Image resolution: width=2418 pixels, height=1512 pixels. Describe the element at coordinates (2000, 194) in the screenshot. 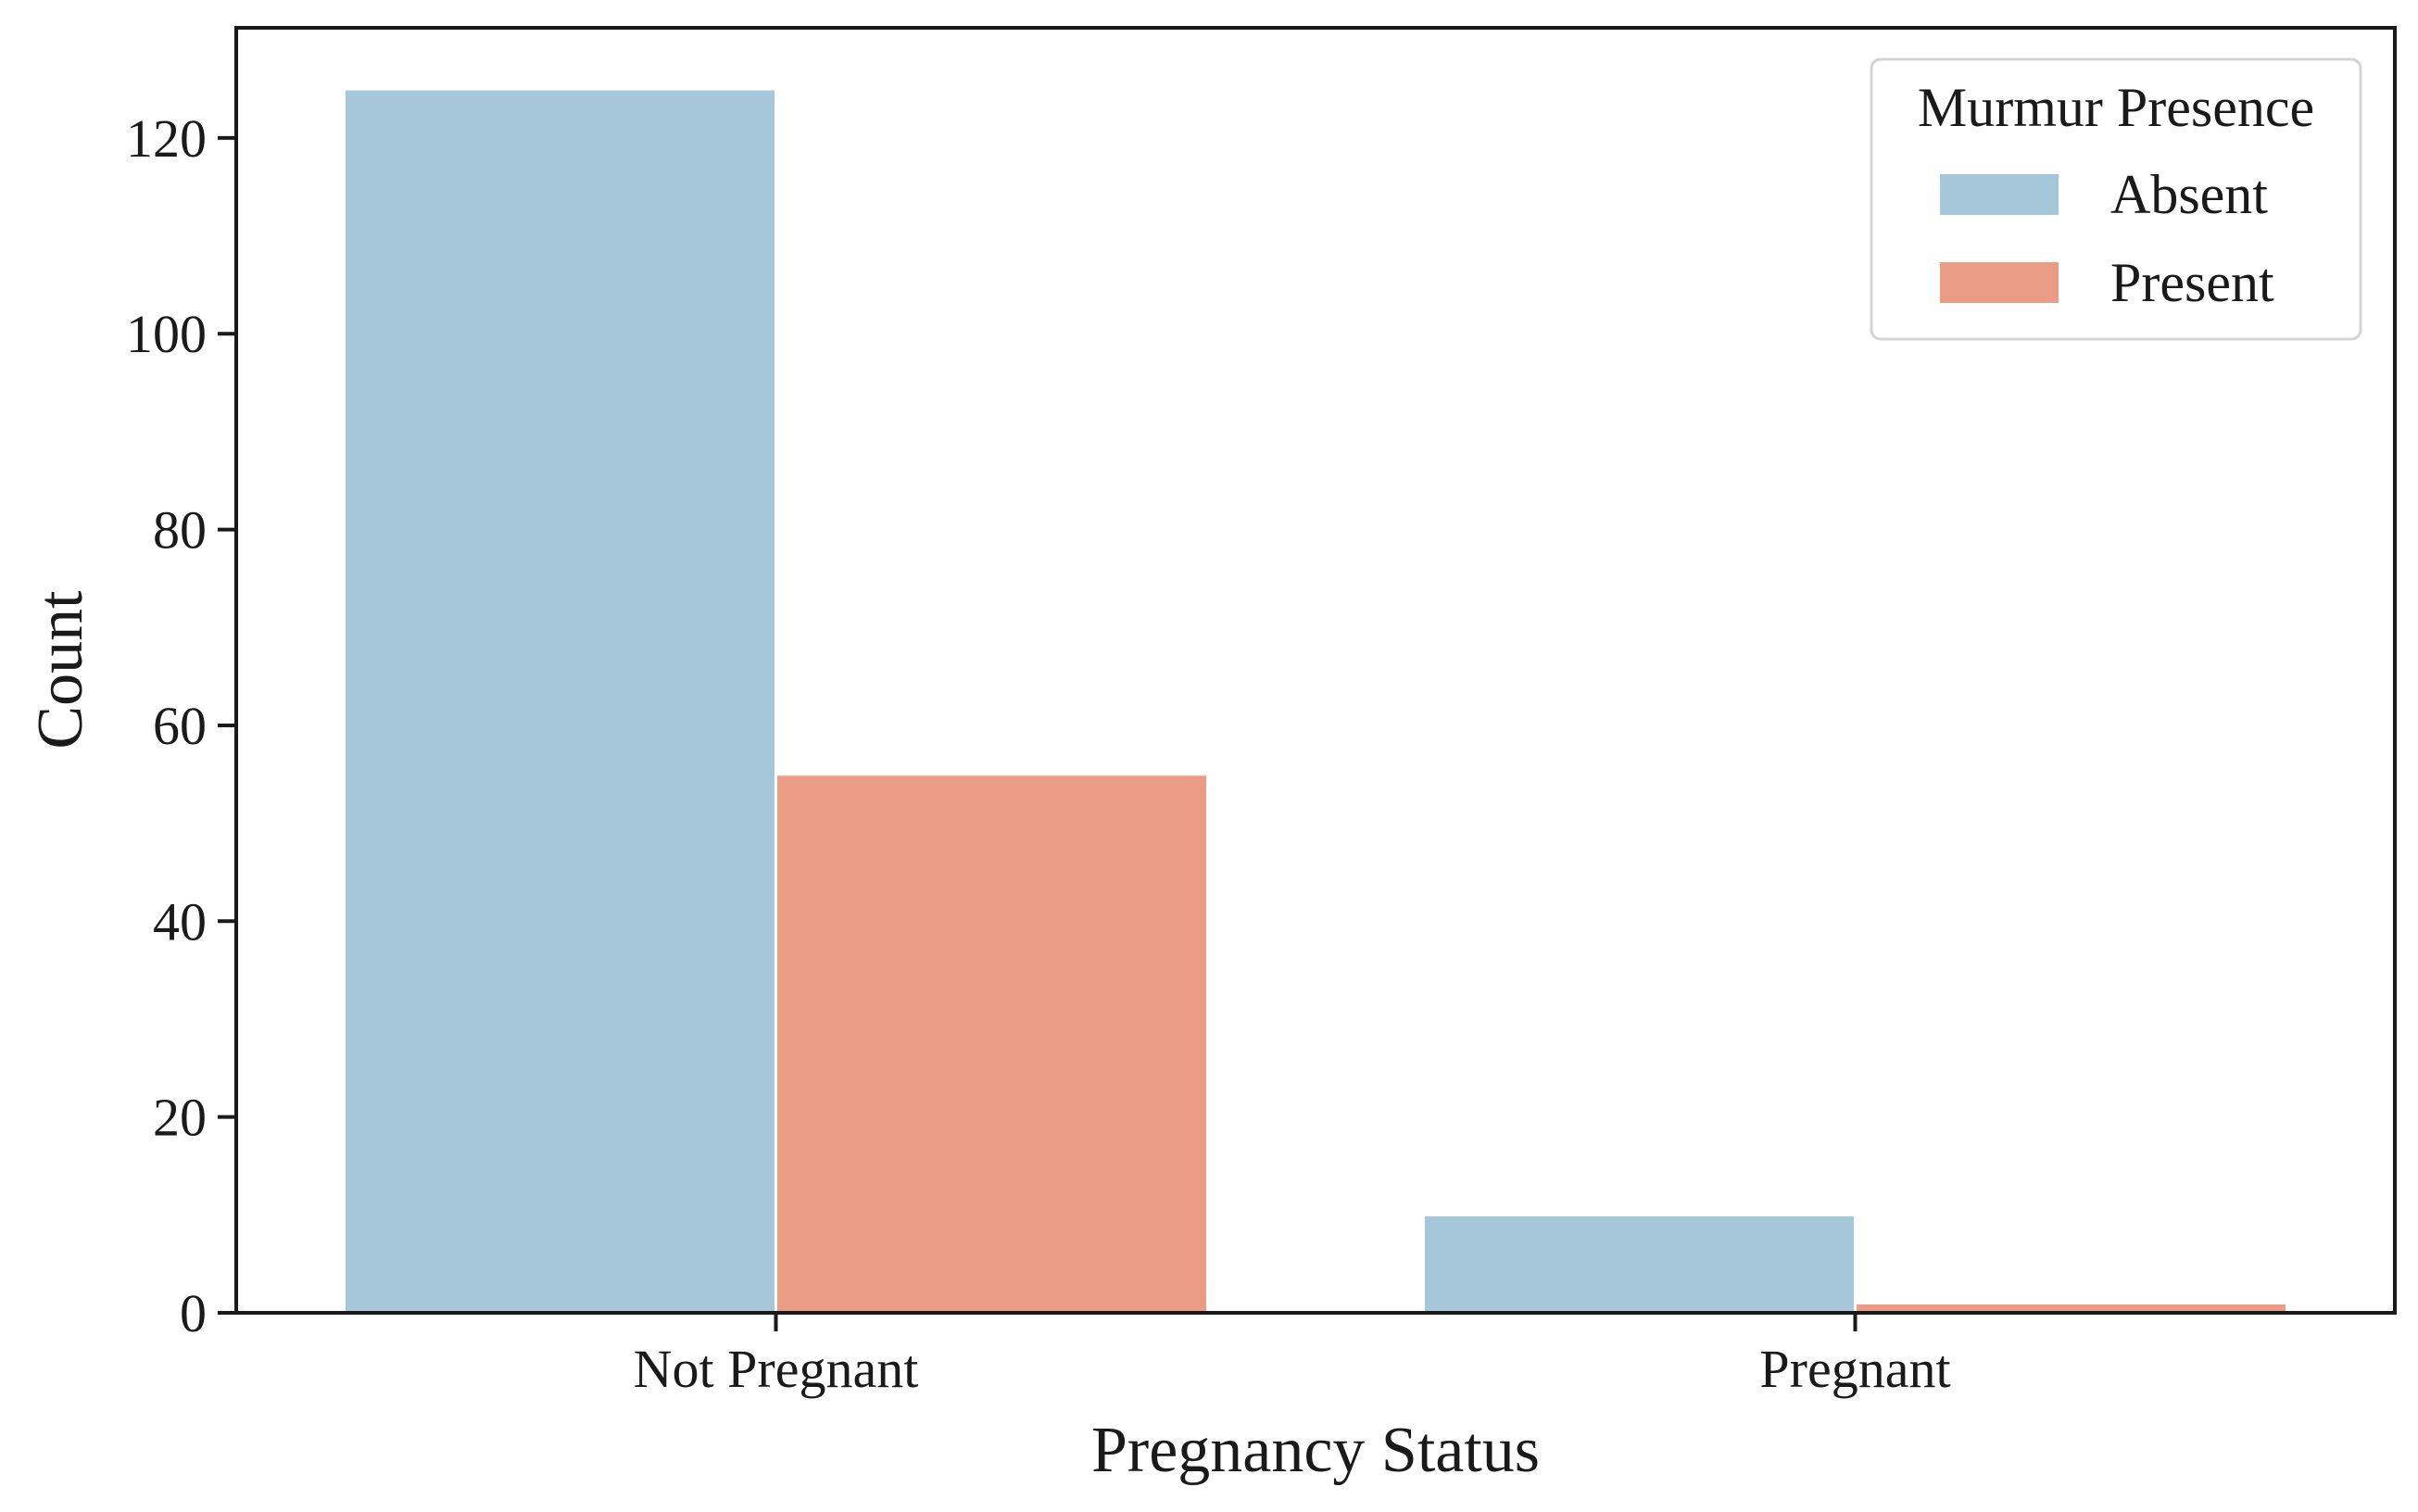

I see `legend-swatch-absent` at that location.